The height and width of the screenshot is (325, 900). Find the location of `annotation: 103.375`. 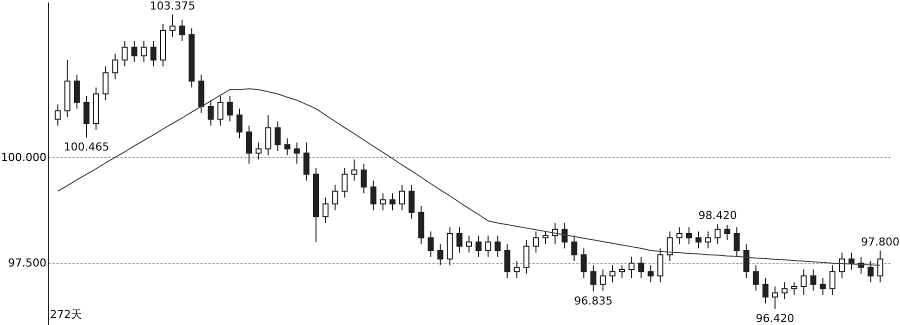

annotation: 103.375 is located at coordinates (173, 6).